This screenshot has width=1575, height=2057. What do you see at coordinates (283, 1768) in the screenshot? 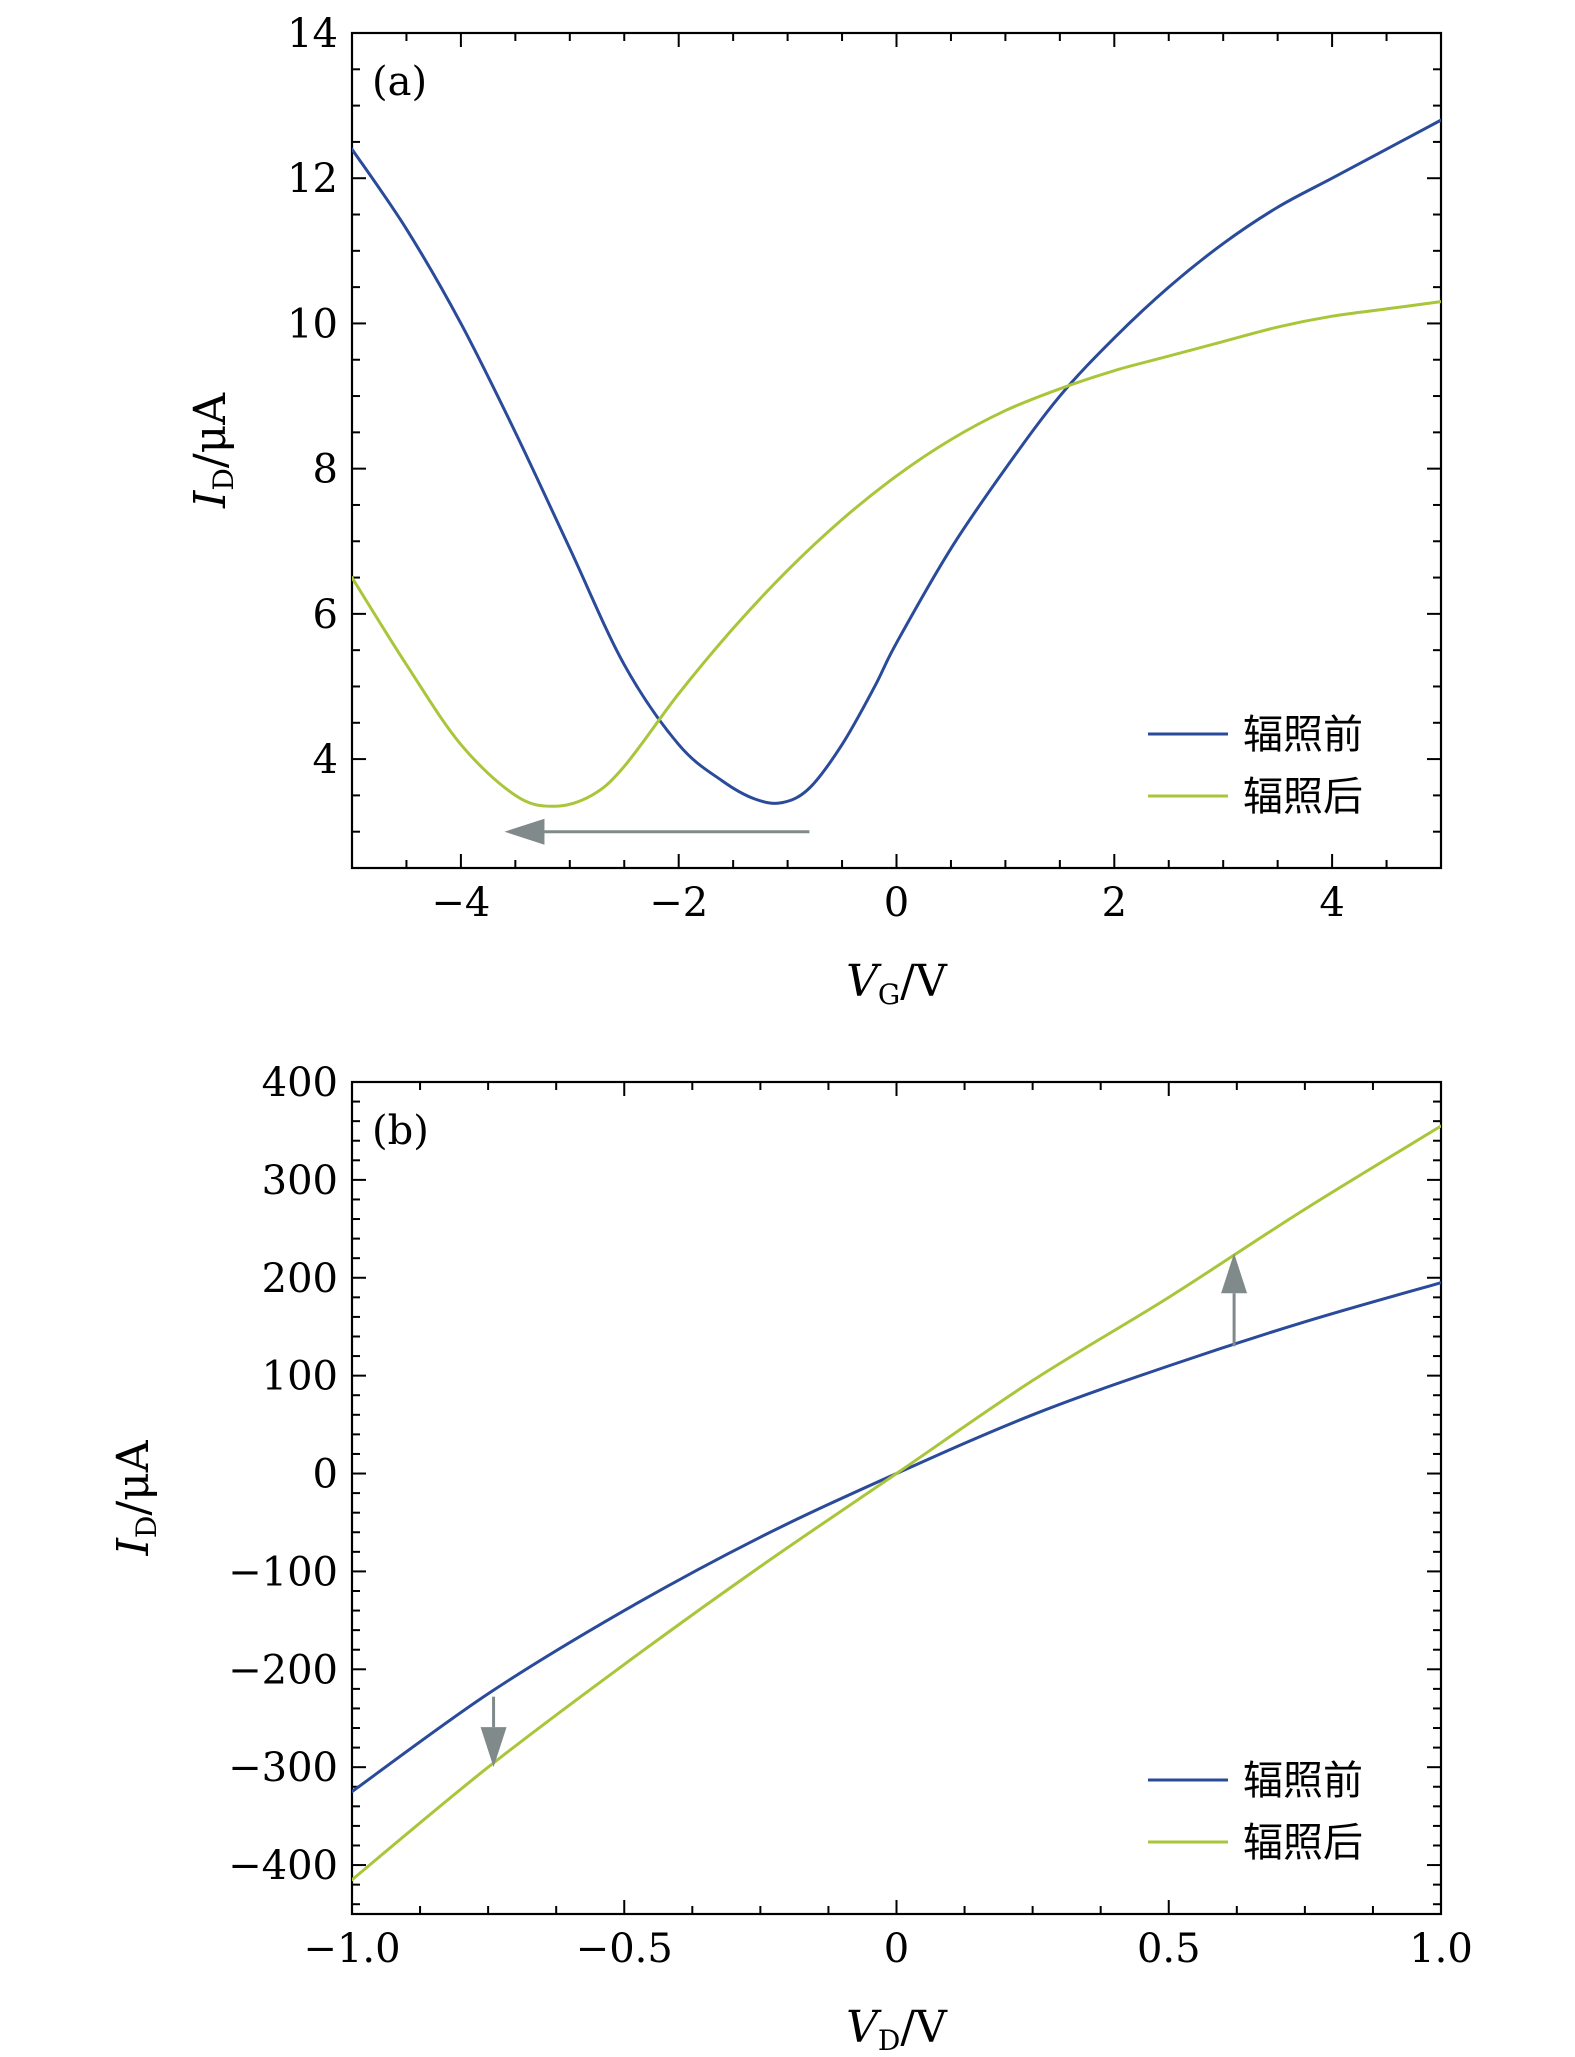
I see `y-tick-label: −300` at bounding box center [283, 1768].